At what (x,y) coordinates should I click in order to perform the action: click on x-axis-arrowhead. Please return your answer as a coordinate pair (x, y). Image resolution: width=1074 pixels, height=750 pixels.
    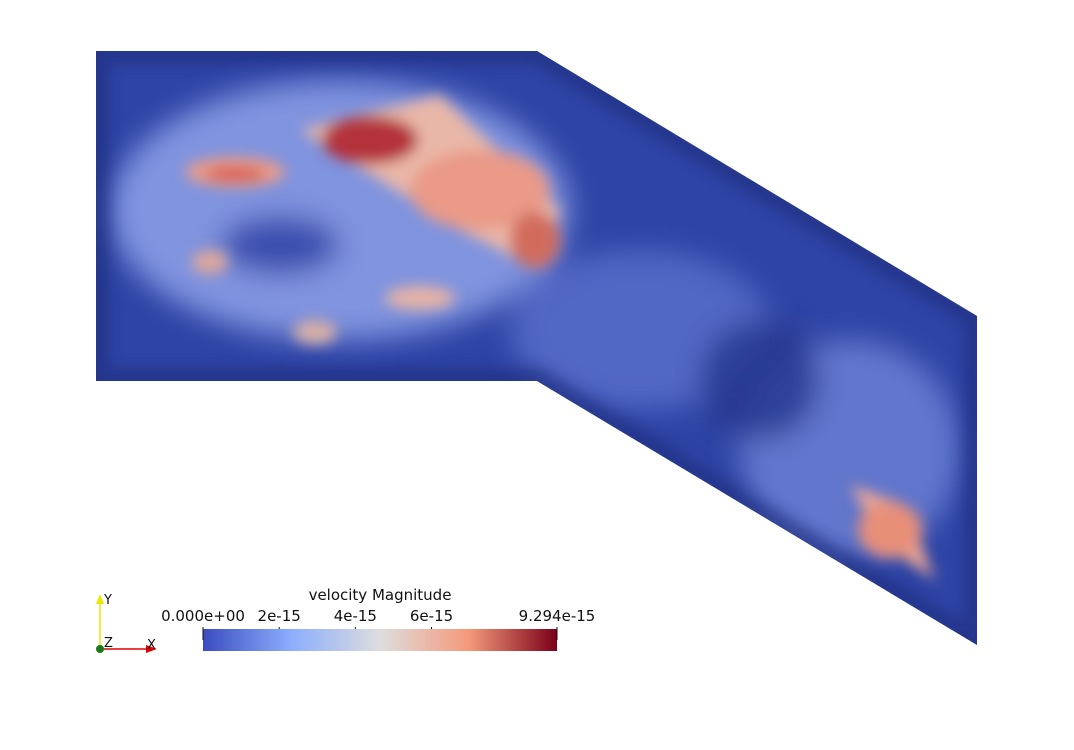
    Looking at the image, I should click on (151, 649).